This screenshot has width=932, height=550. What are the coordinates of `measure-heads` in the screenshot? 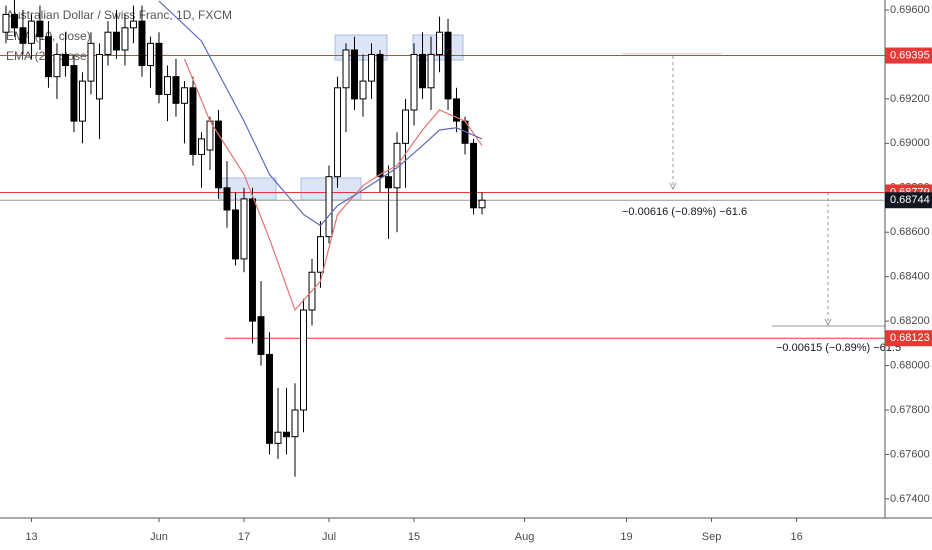 It's located at (753, 190).